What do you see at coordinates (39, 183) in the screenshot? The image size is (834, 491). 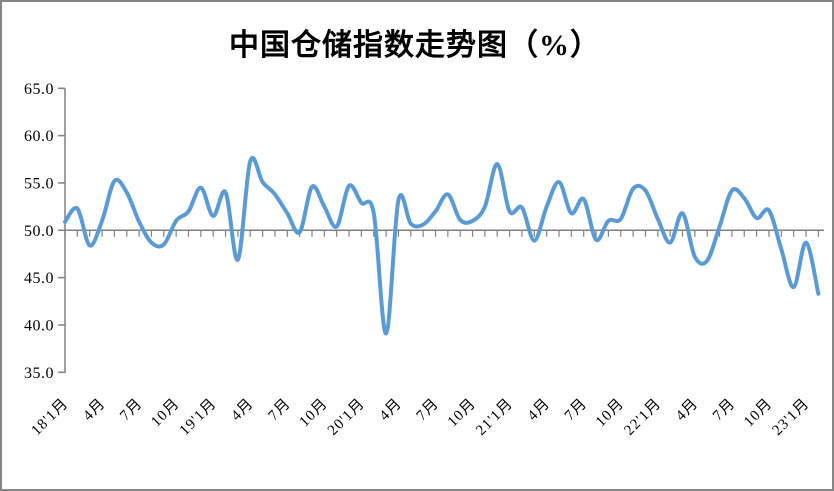 I see `y-axis-tick-label: 55.0` at bounding box center [39, 183].